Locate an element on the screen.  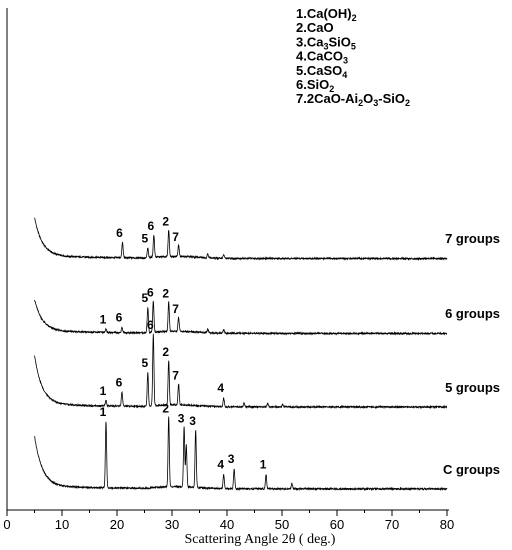
x-tick-label: 70 is located at coordinates (392, 524).